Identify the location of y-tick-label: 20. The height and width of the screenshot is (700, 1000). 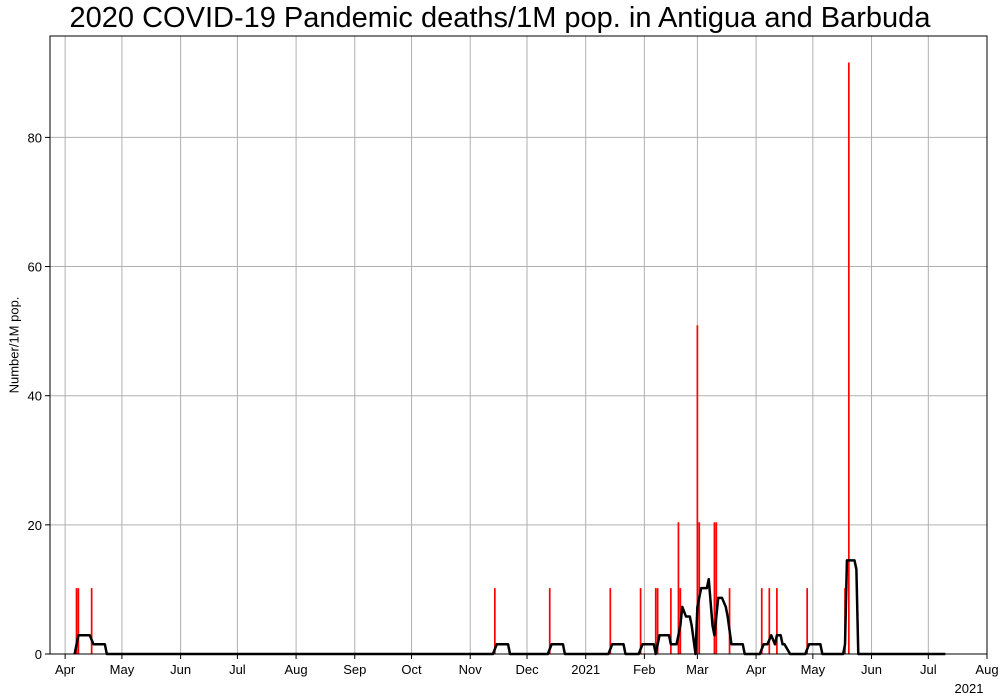
(35, 525).